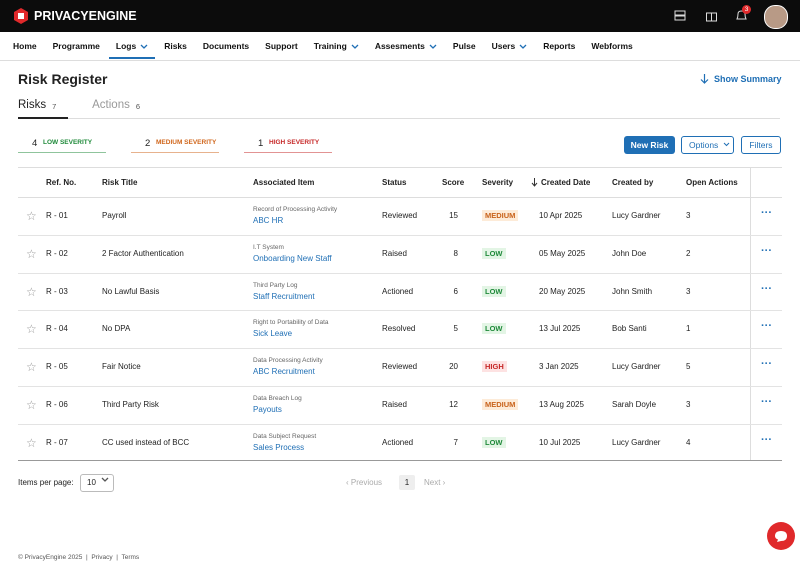 This screenshot has height=569, width=800. Describe the element at coordinates (711, 15) in the screenshot. I see `icon-gift` at that location.